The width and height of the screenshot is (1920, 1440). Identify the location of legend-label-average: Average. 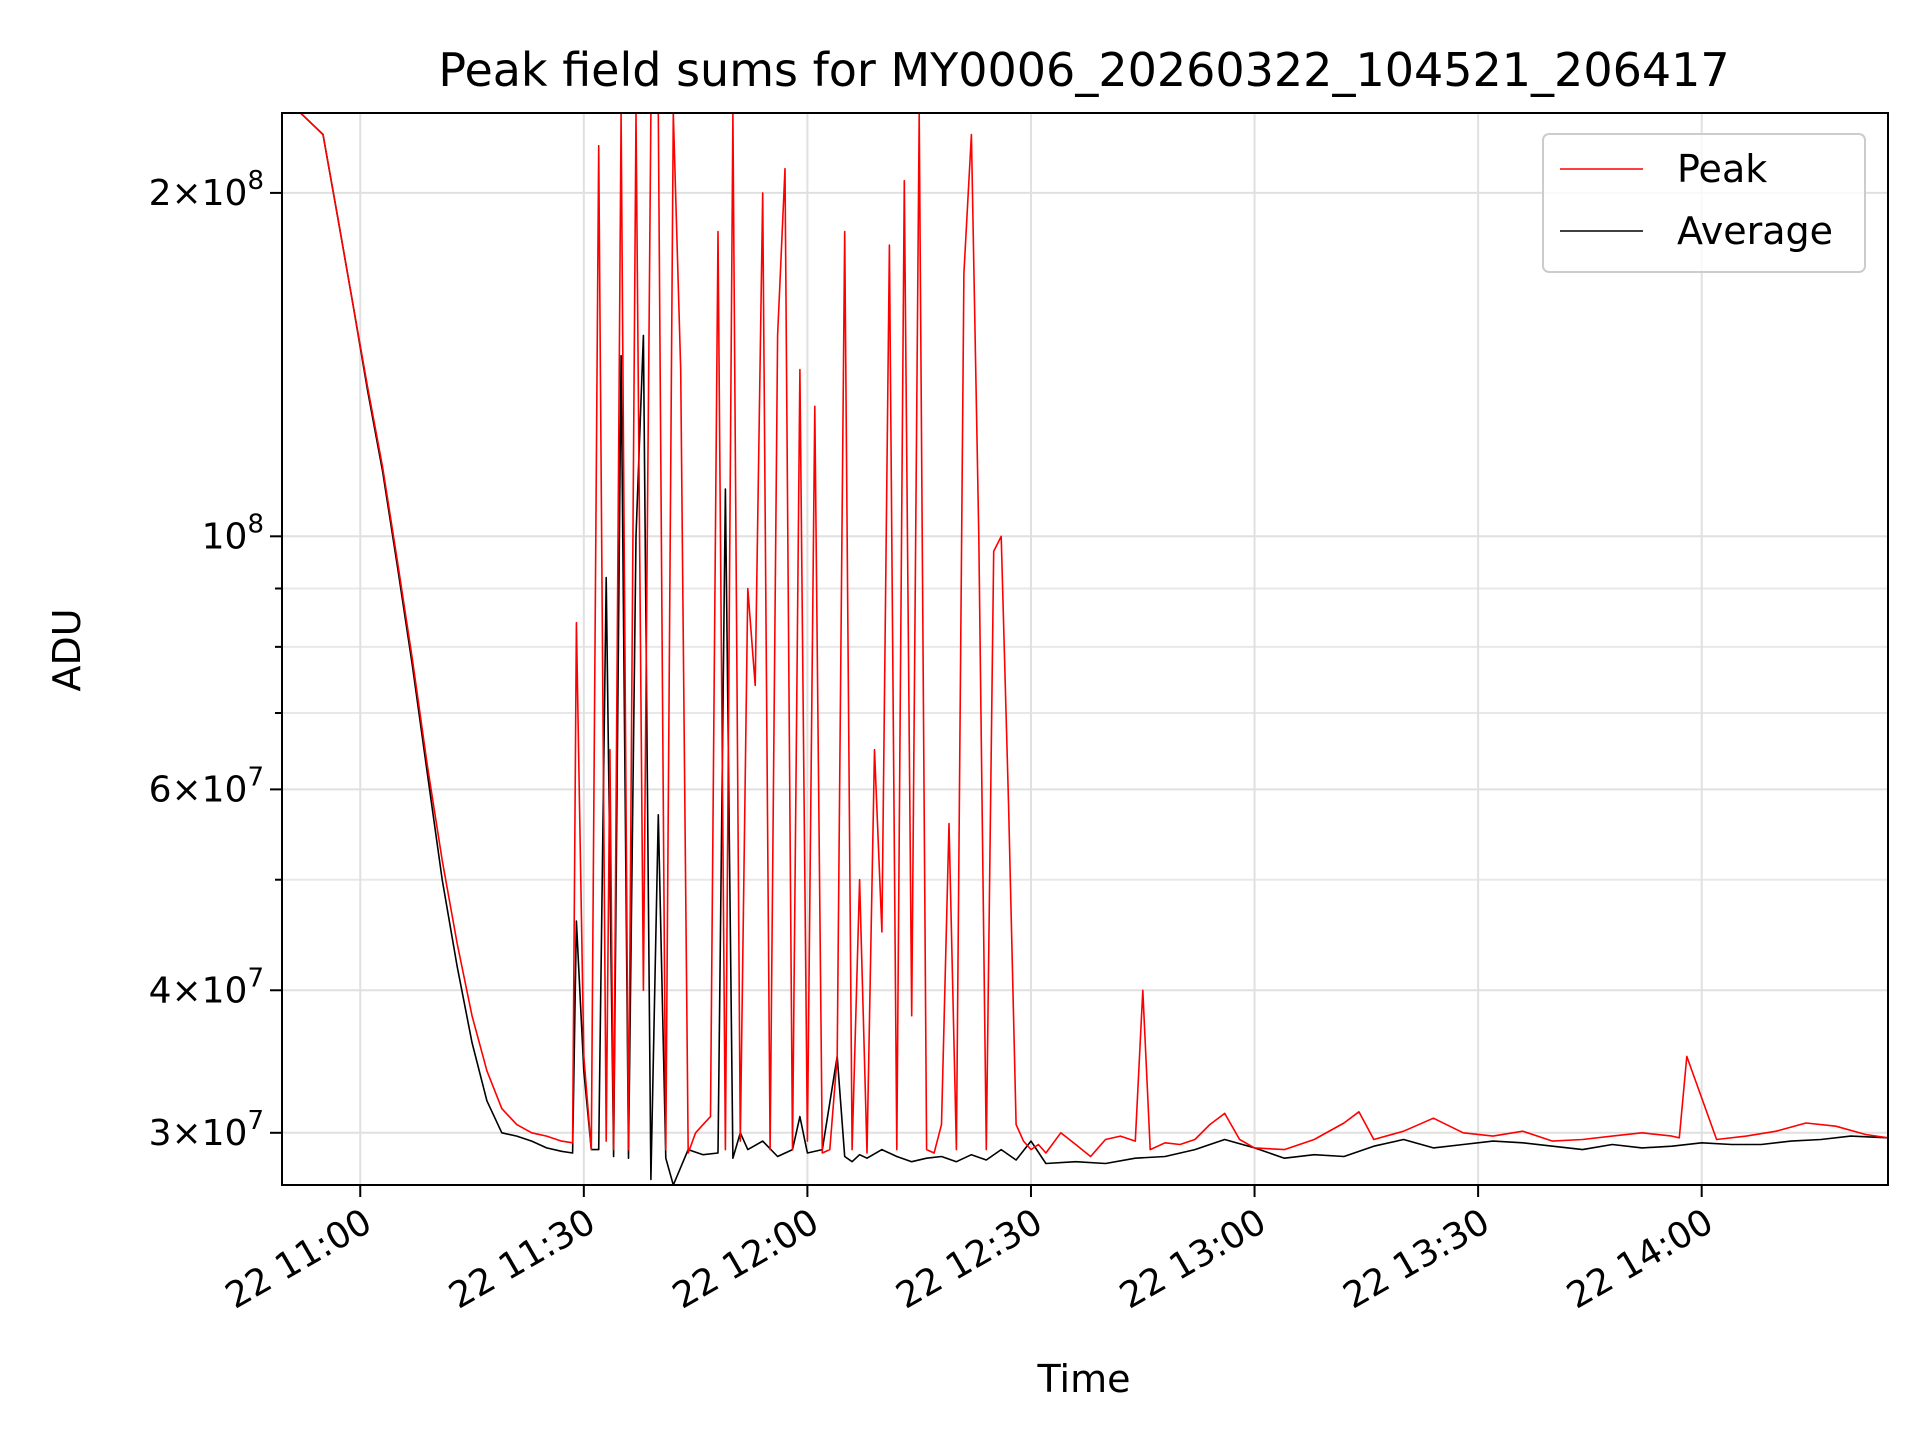
(1755, 231).